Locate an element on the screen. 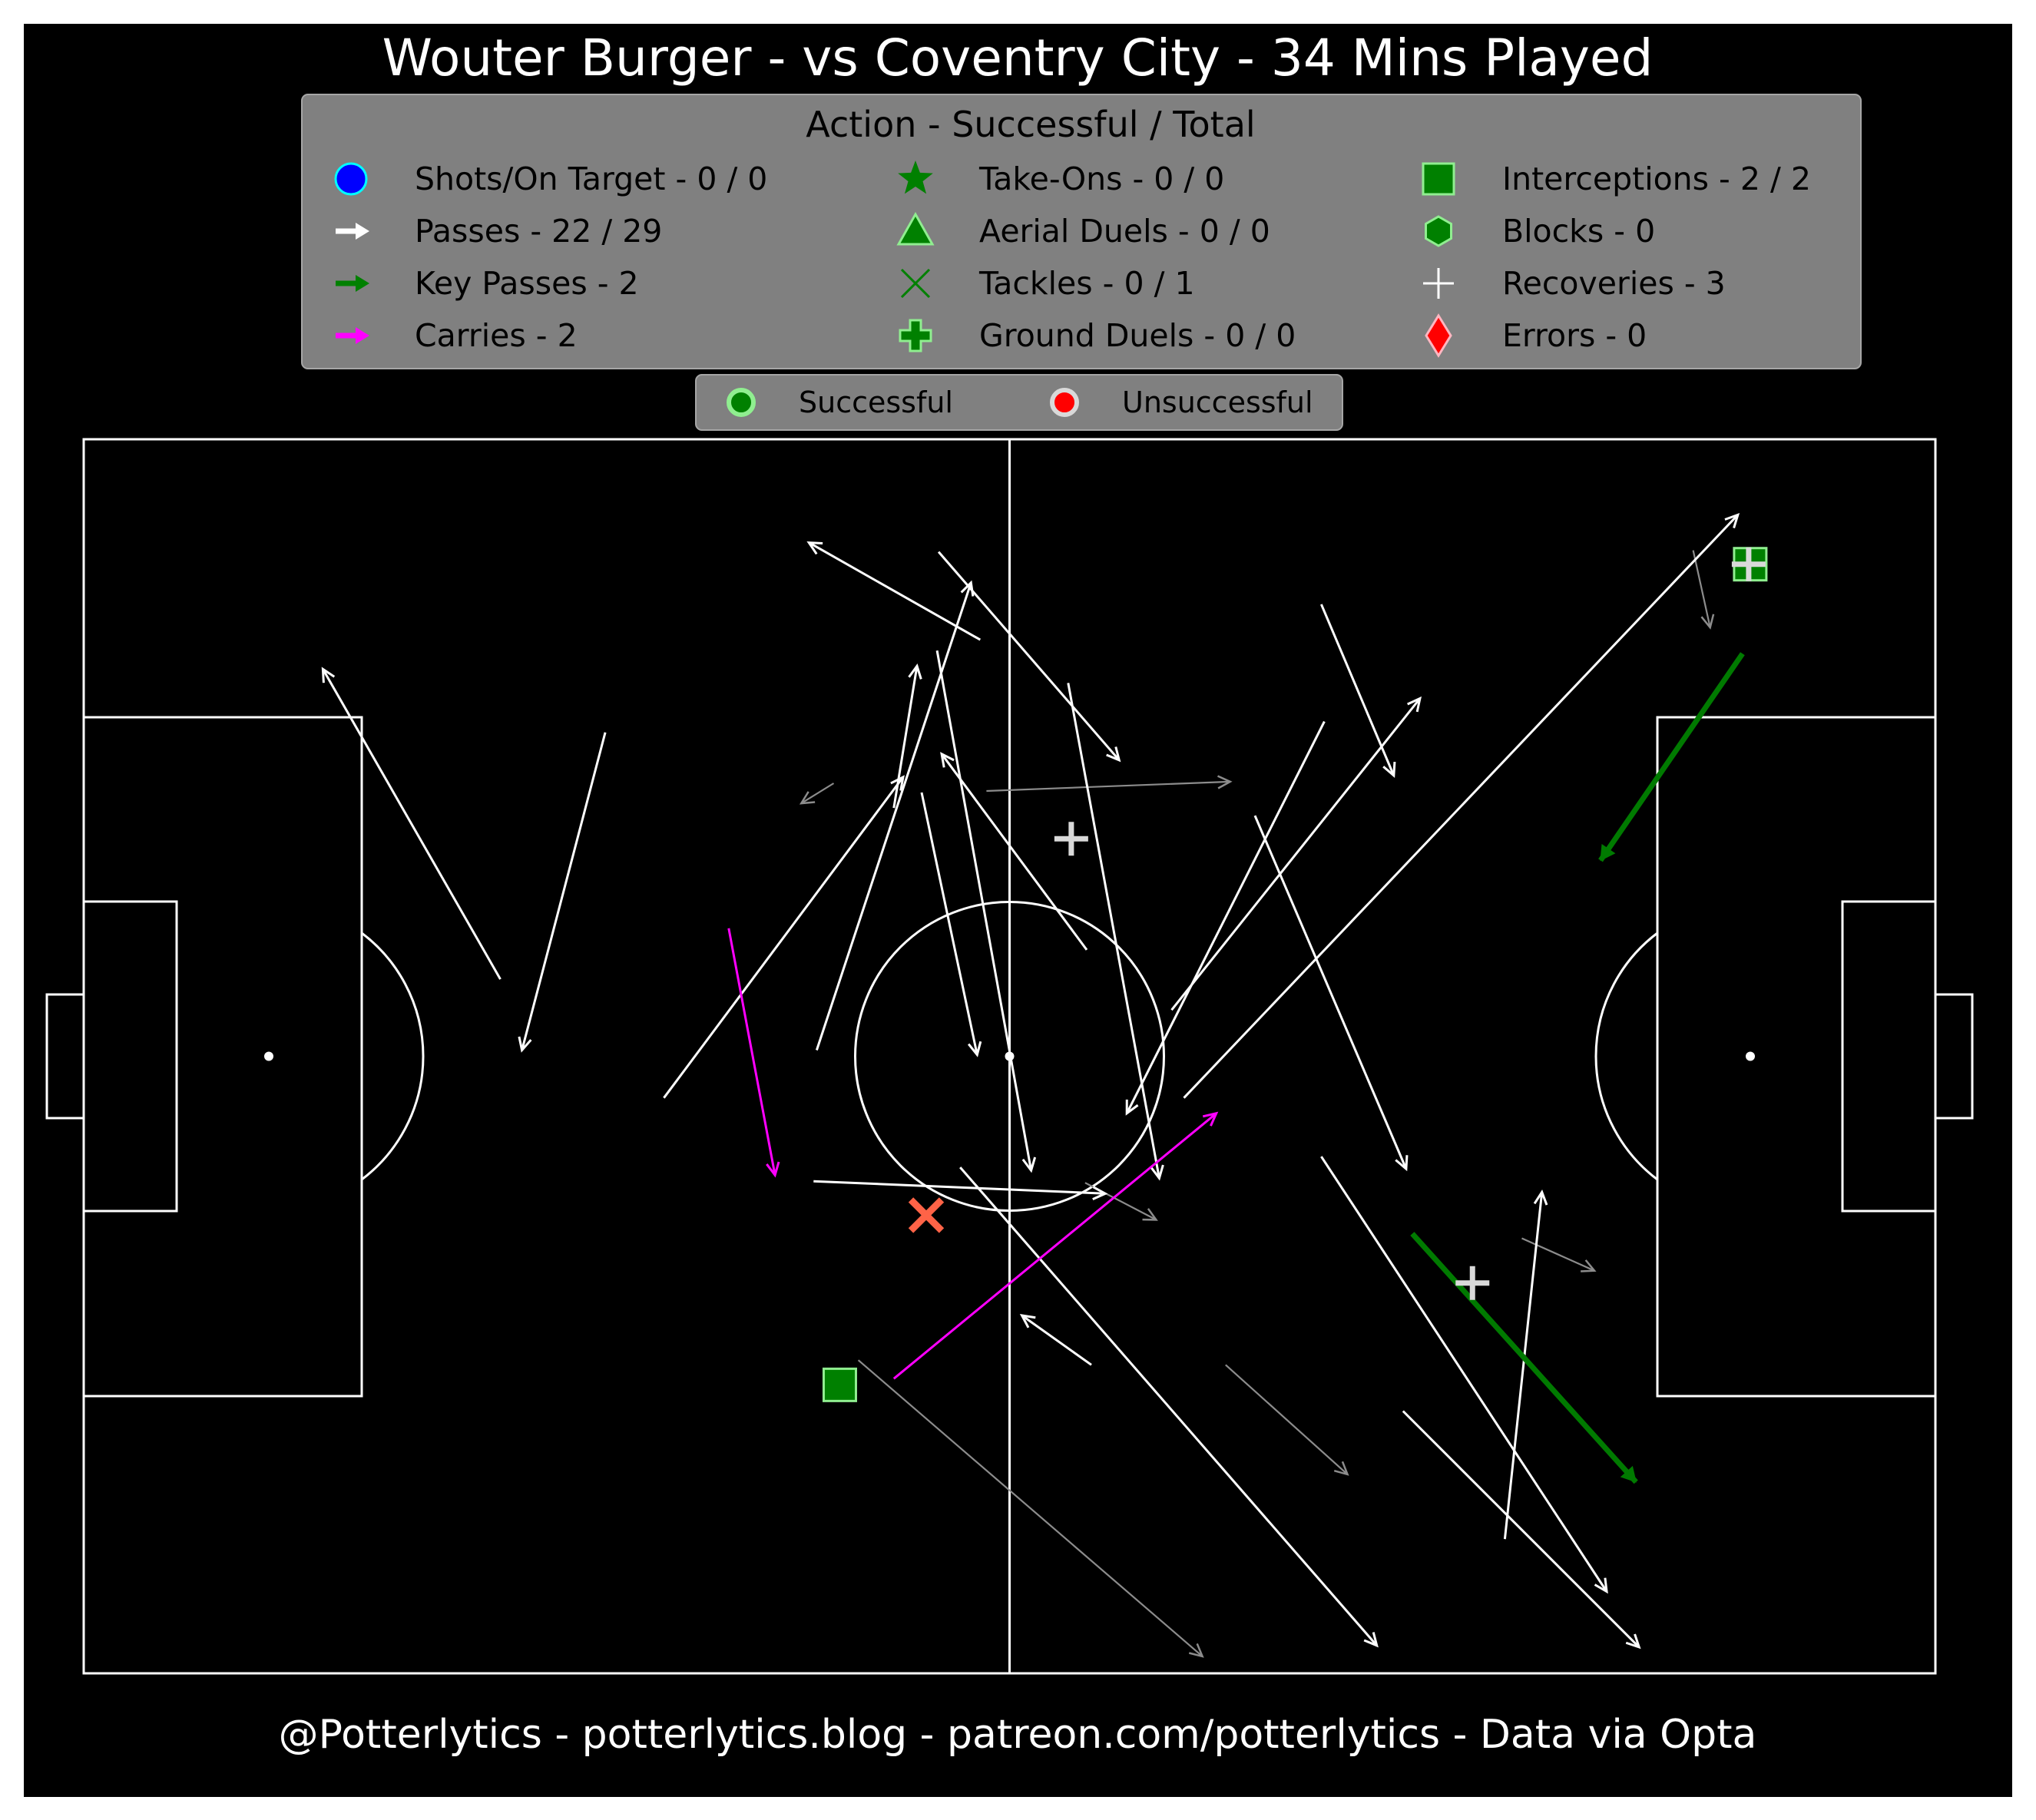 The width and height of the screenshot is (2036, 1820). legend-item-blocks: Blocks - 0 is located at coordinates (1540, 231).